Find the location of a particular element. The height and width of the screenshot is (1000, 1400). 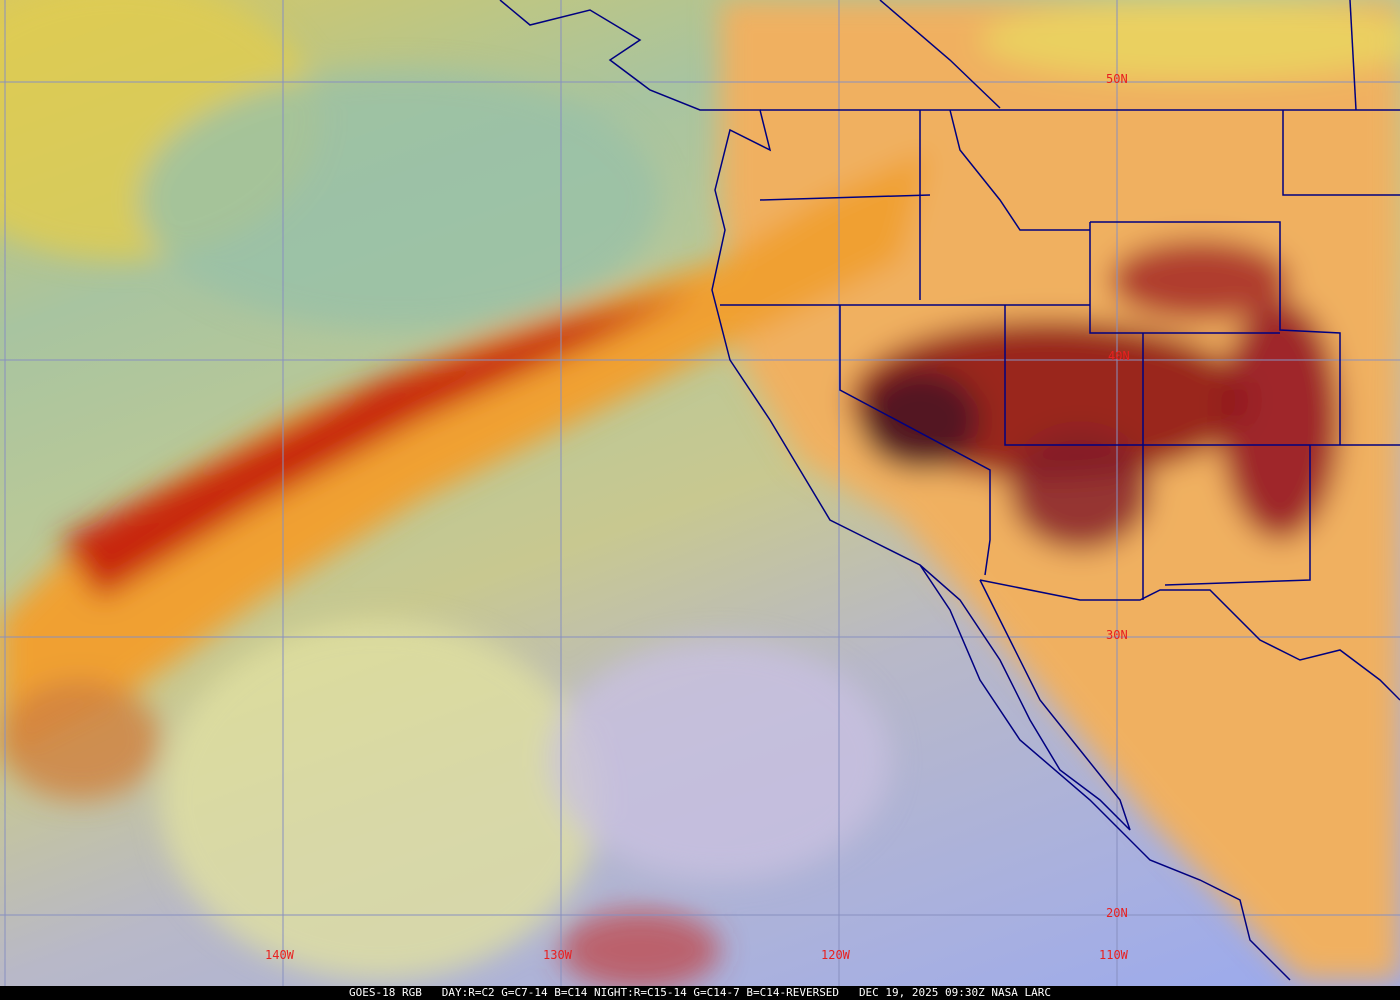

lon-label-110w: 110W is located at coordinates (1113, 955).